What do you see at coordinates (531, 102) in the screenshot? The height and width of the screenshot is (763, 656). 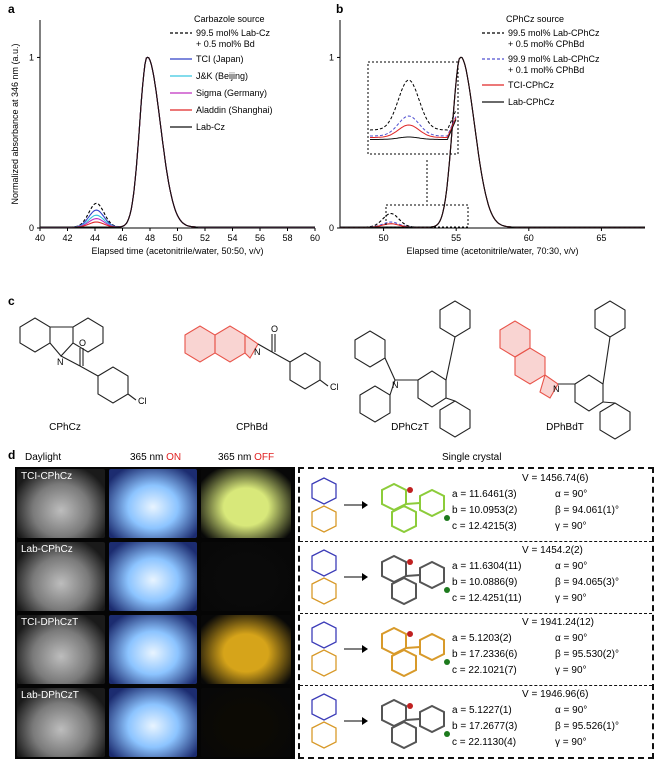 I see `legend-label-3: Lab-CPhCz` at bounding box center [531, 102].